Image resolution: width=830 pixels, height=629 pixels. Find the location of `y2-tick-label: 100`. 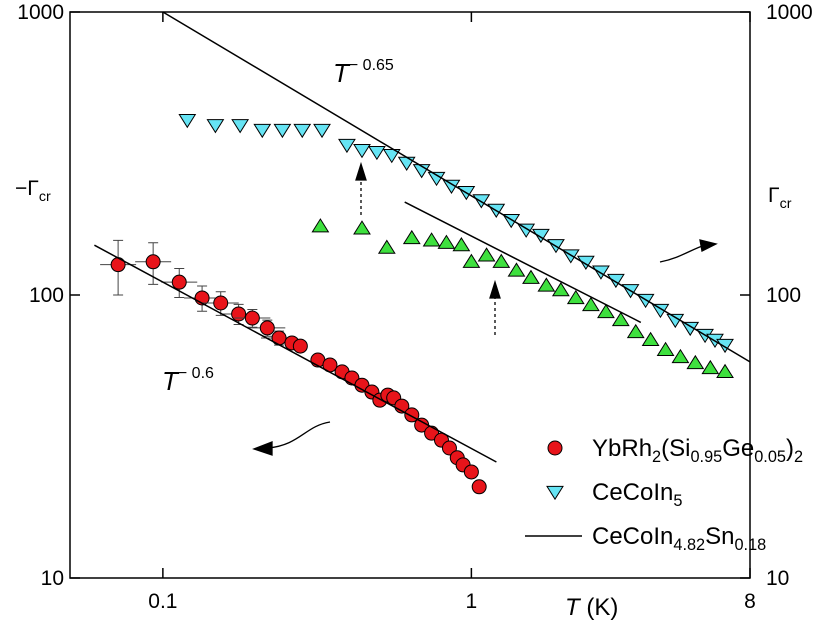

y2-tick-label: 100 is located at coordinates (783, 295).